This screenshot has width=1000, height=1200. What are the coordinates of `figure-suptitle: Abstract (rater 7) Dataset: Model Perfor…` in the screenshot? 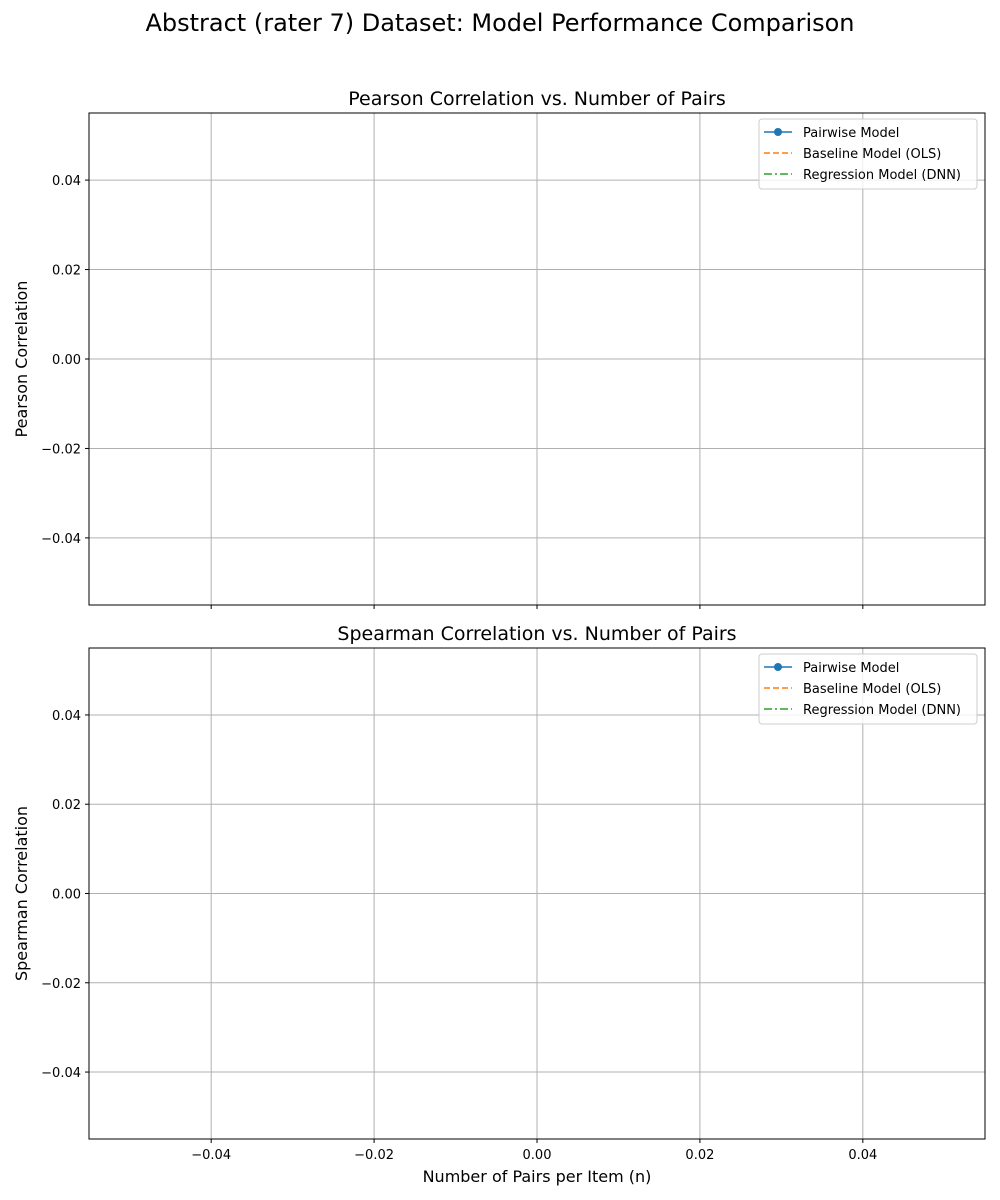 It's located at (499, 23).